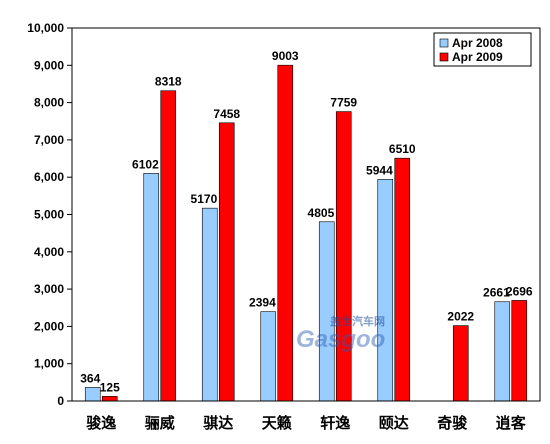  I want to click on y-tick-label: 6,000, so click(49, 177).